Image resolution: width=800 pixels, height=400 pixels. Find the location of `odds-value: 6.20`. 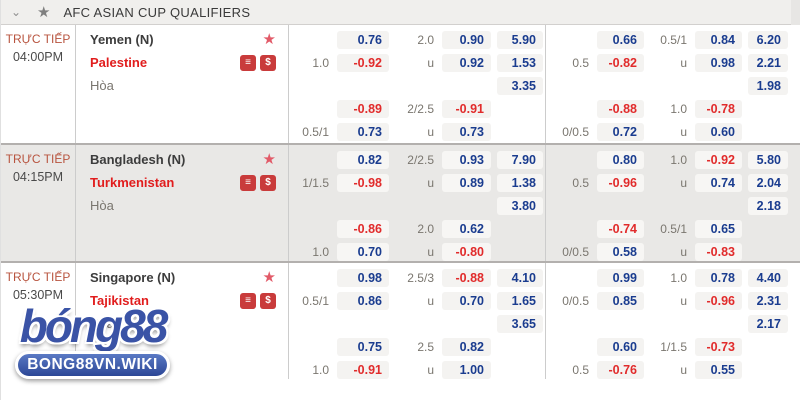

odds-value: 6.20 is located at coordinates (768, 39).